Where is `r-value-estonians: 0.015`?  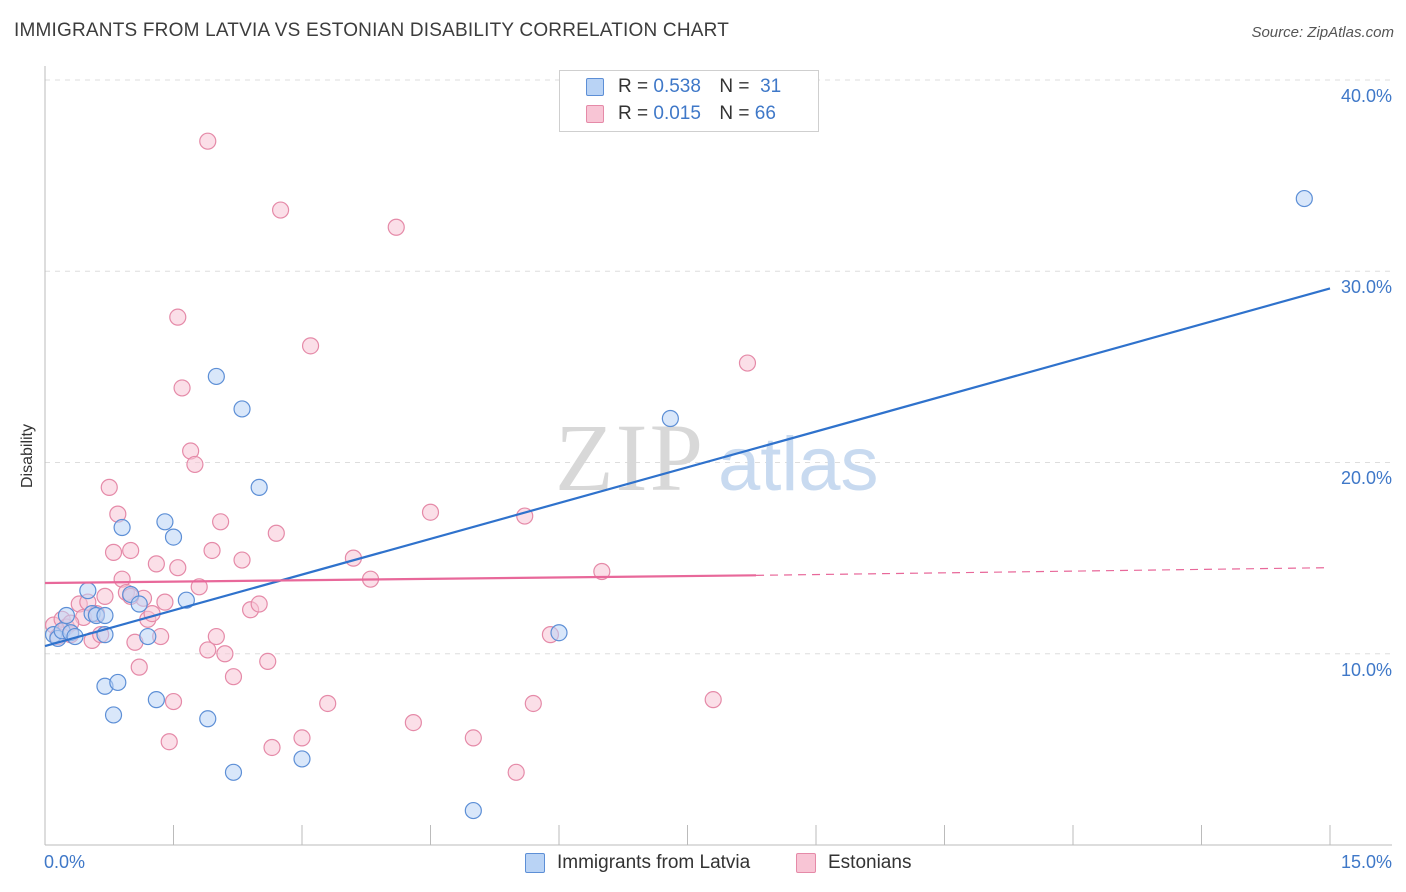 r-value-estonians: 0.015 is located at coordinates (677, 113).